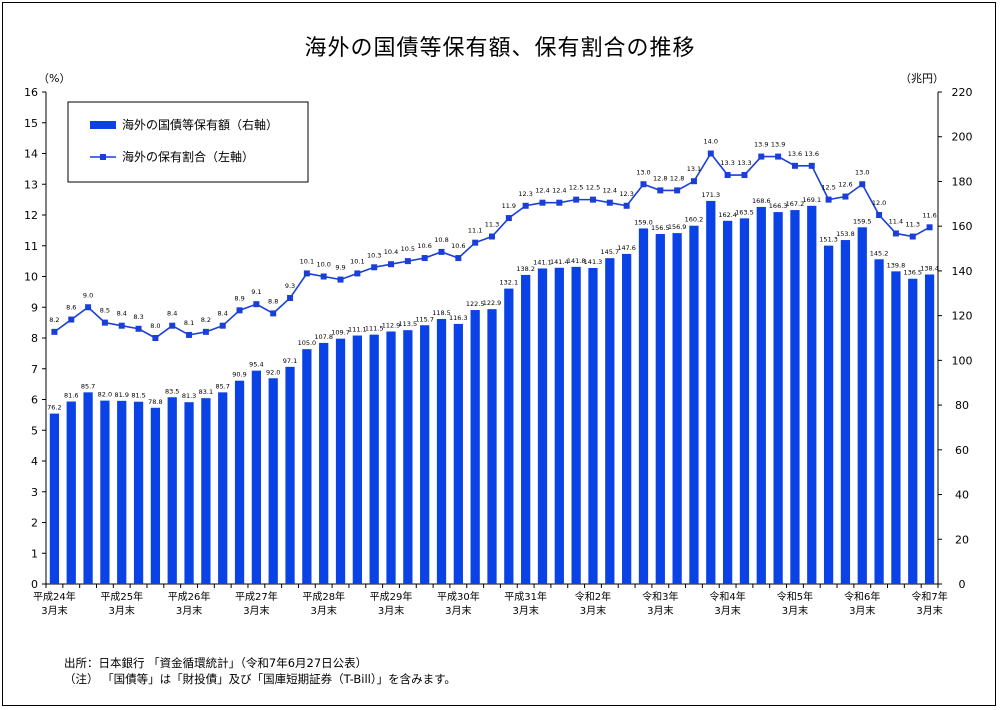  Describe the element at coordinates (643, 172) in the screenshot. I see `share-data-label: 13.0` at that location.